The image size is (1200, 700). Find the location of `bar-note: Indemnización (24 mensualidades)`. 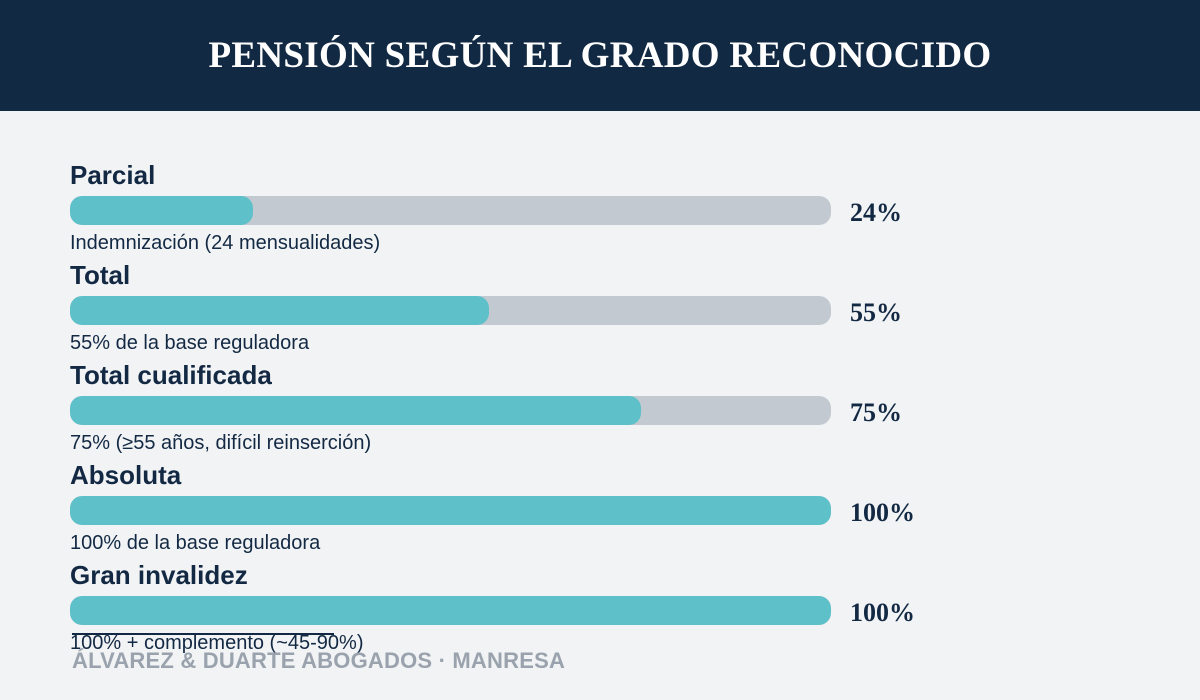

bar-note: Indemnización (24 mensualidades) is located at coordinates (225, 243).